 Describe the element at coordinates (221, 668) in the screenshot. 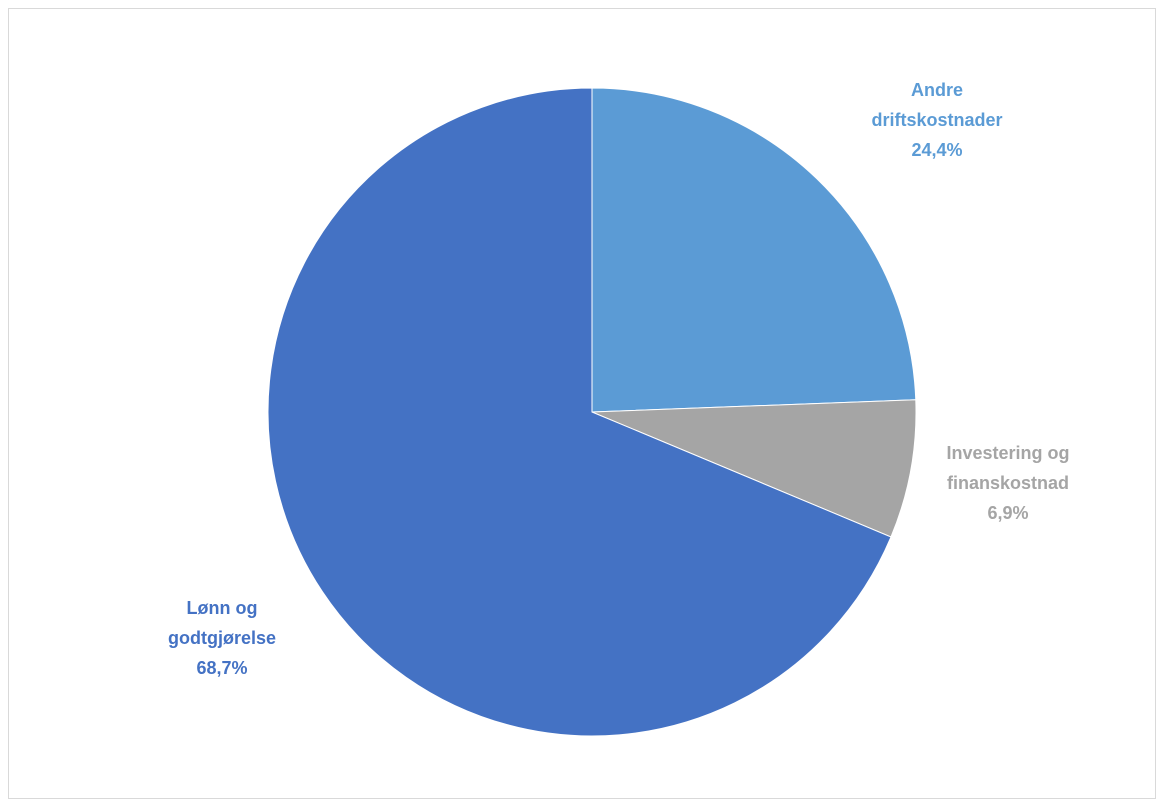

I see `slice-percentage: 68,7%` at that location.